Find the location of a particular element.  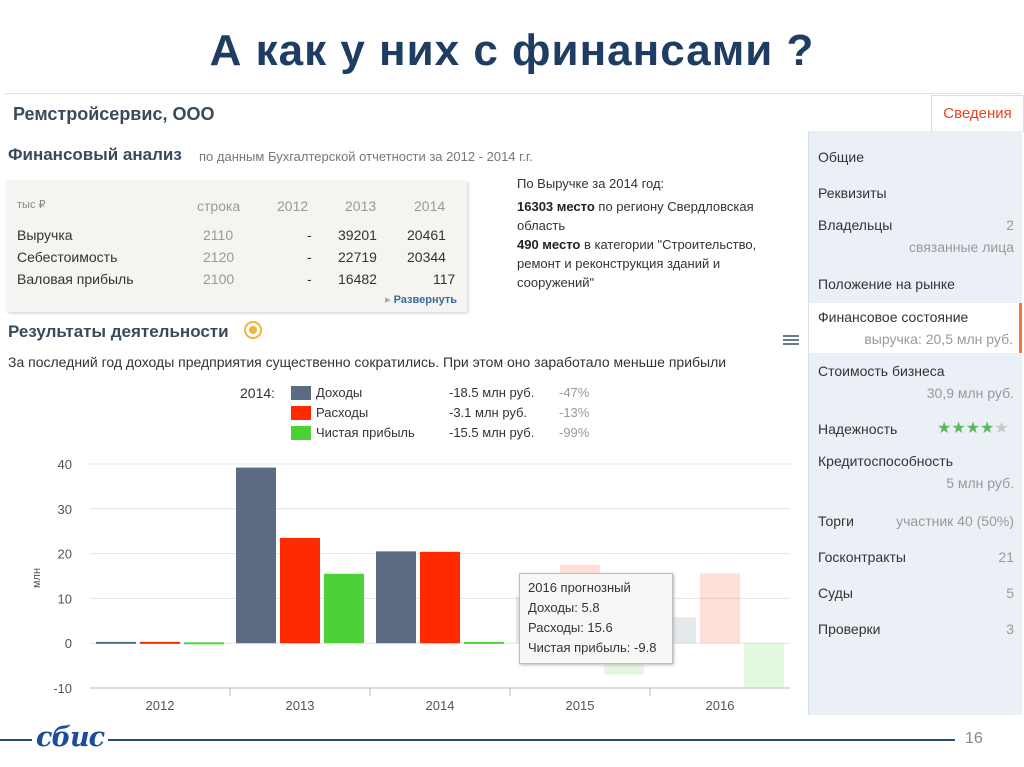

legend-name: Расходы is located at coordinates (342, 412).